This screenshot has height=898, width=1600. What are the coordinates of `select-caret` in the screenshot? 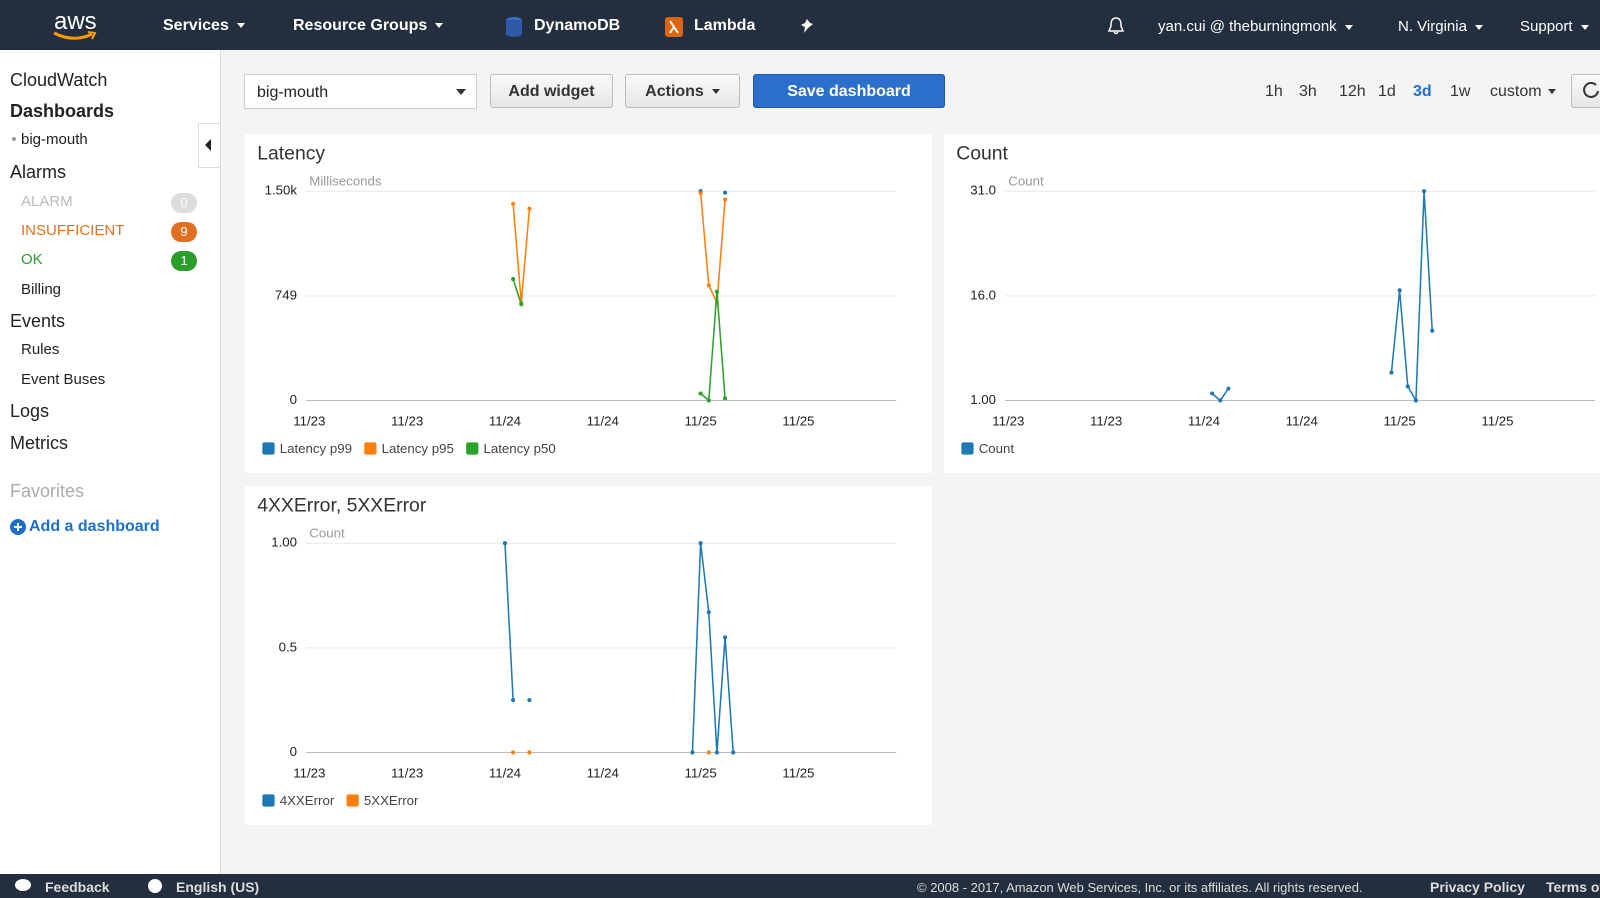 It's located at (461, 92).